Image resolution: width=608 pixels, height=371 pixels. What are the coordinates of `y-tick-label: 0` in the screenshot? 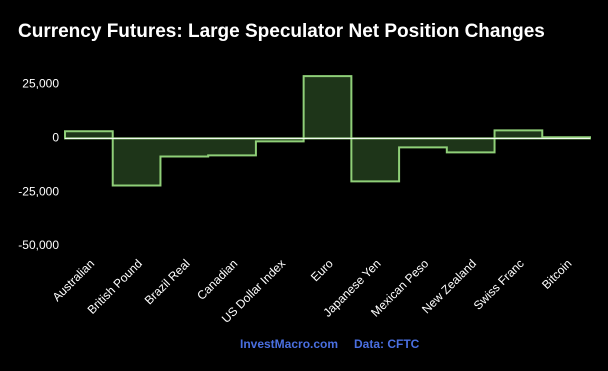 It's located at (55, 138).